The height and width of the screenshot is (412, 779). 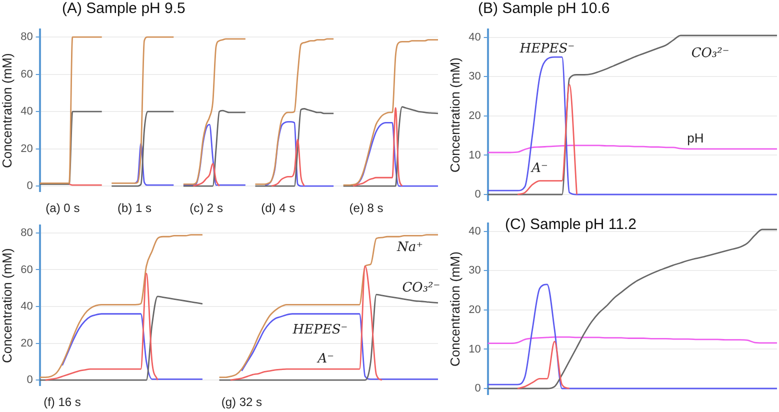 I want to click on x-tick-label: (c) 2 s, so click(x=206, y=208).